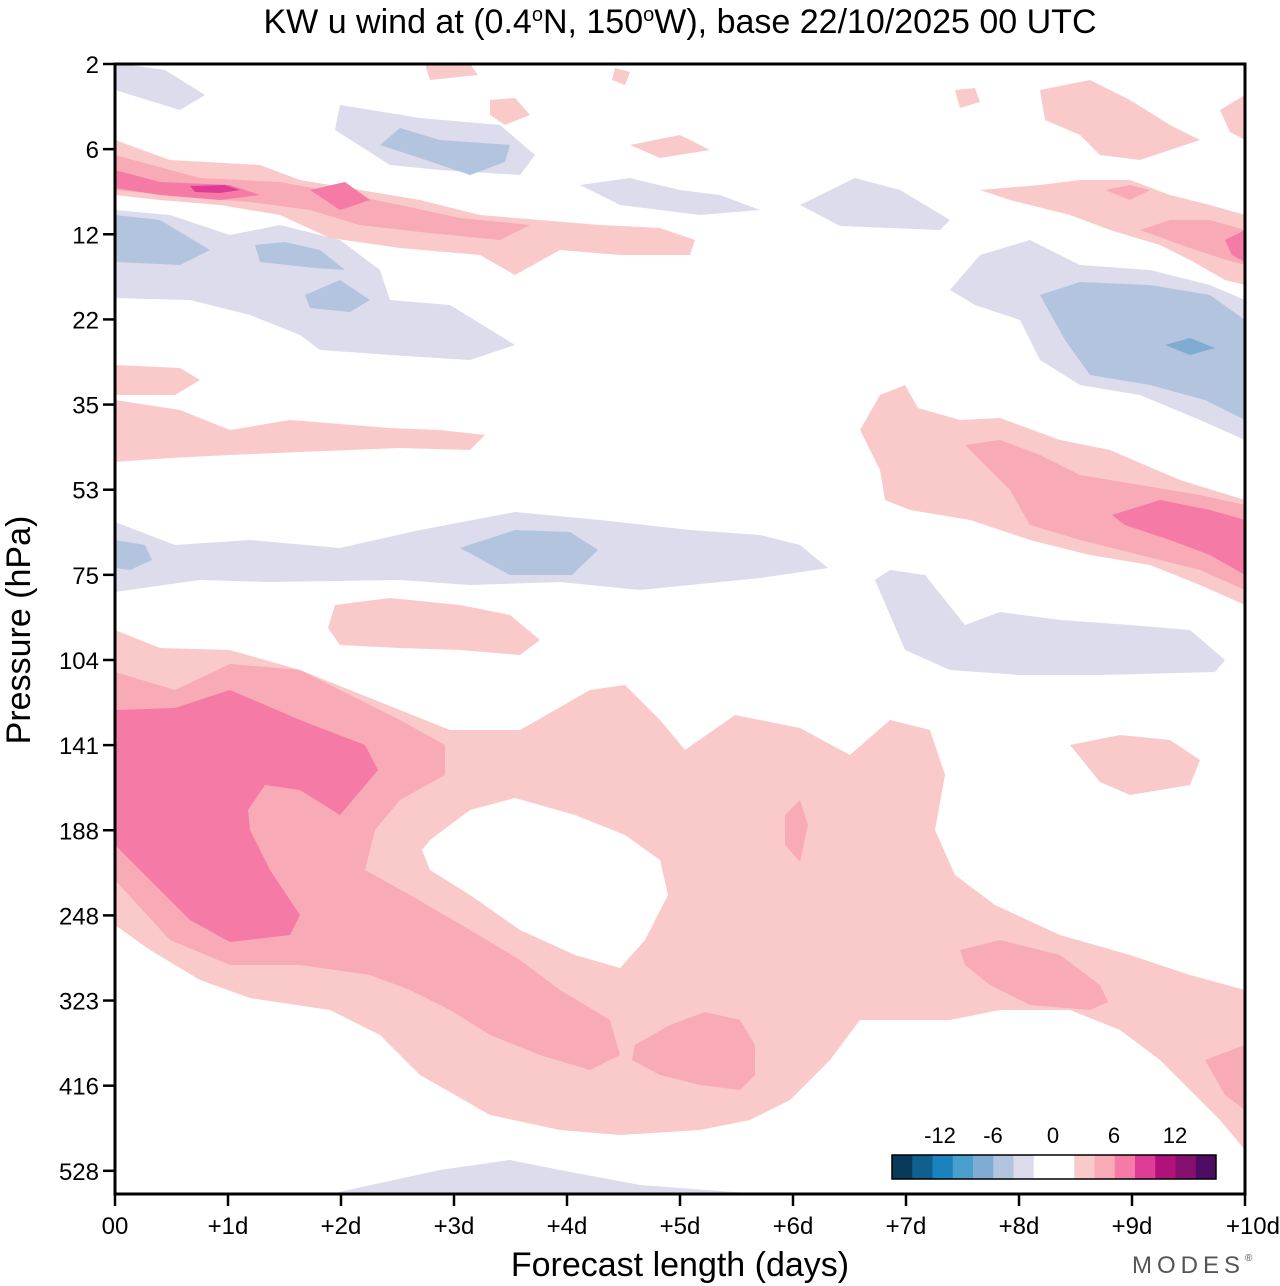 The image size is (1280, 1286). I want to click on x-tick-label: +1d, so click(228, 1226).